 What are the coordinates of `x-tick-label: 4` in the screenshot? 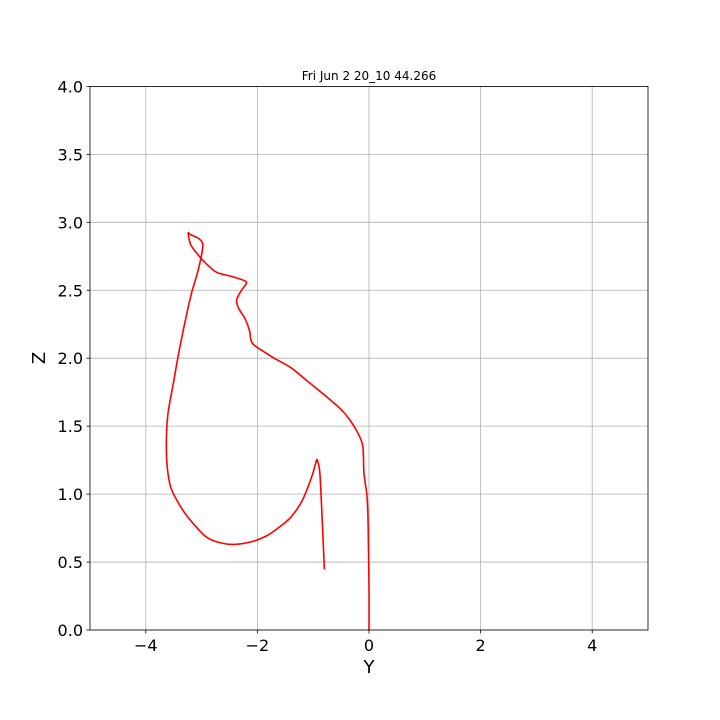 It's located at (592, 645).